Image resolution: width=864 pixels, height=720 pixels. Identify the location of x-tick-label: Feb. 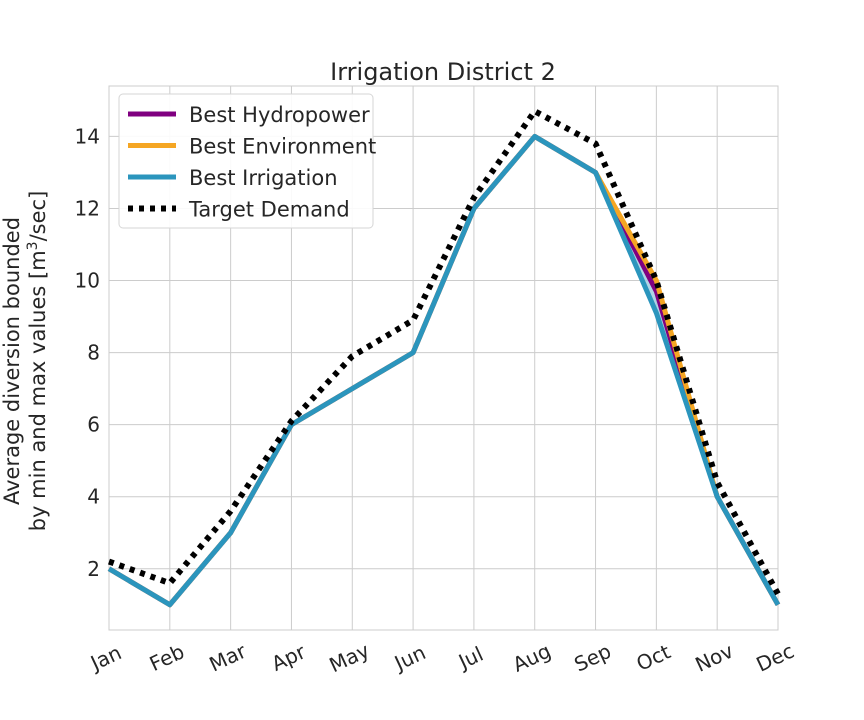
(167, 657).